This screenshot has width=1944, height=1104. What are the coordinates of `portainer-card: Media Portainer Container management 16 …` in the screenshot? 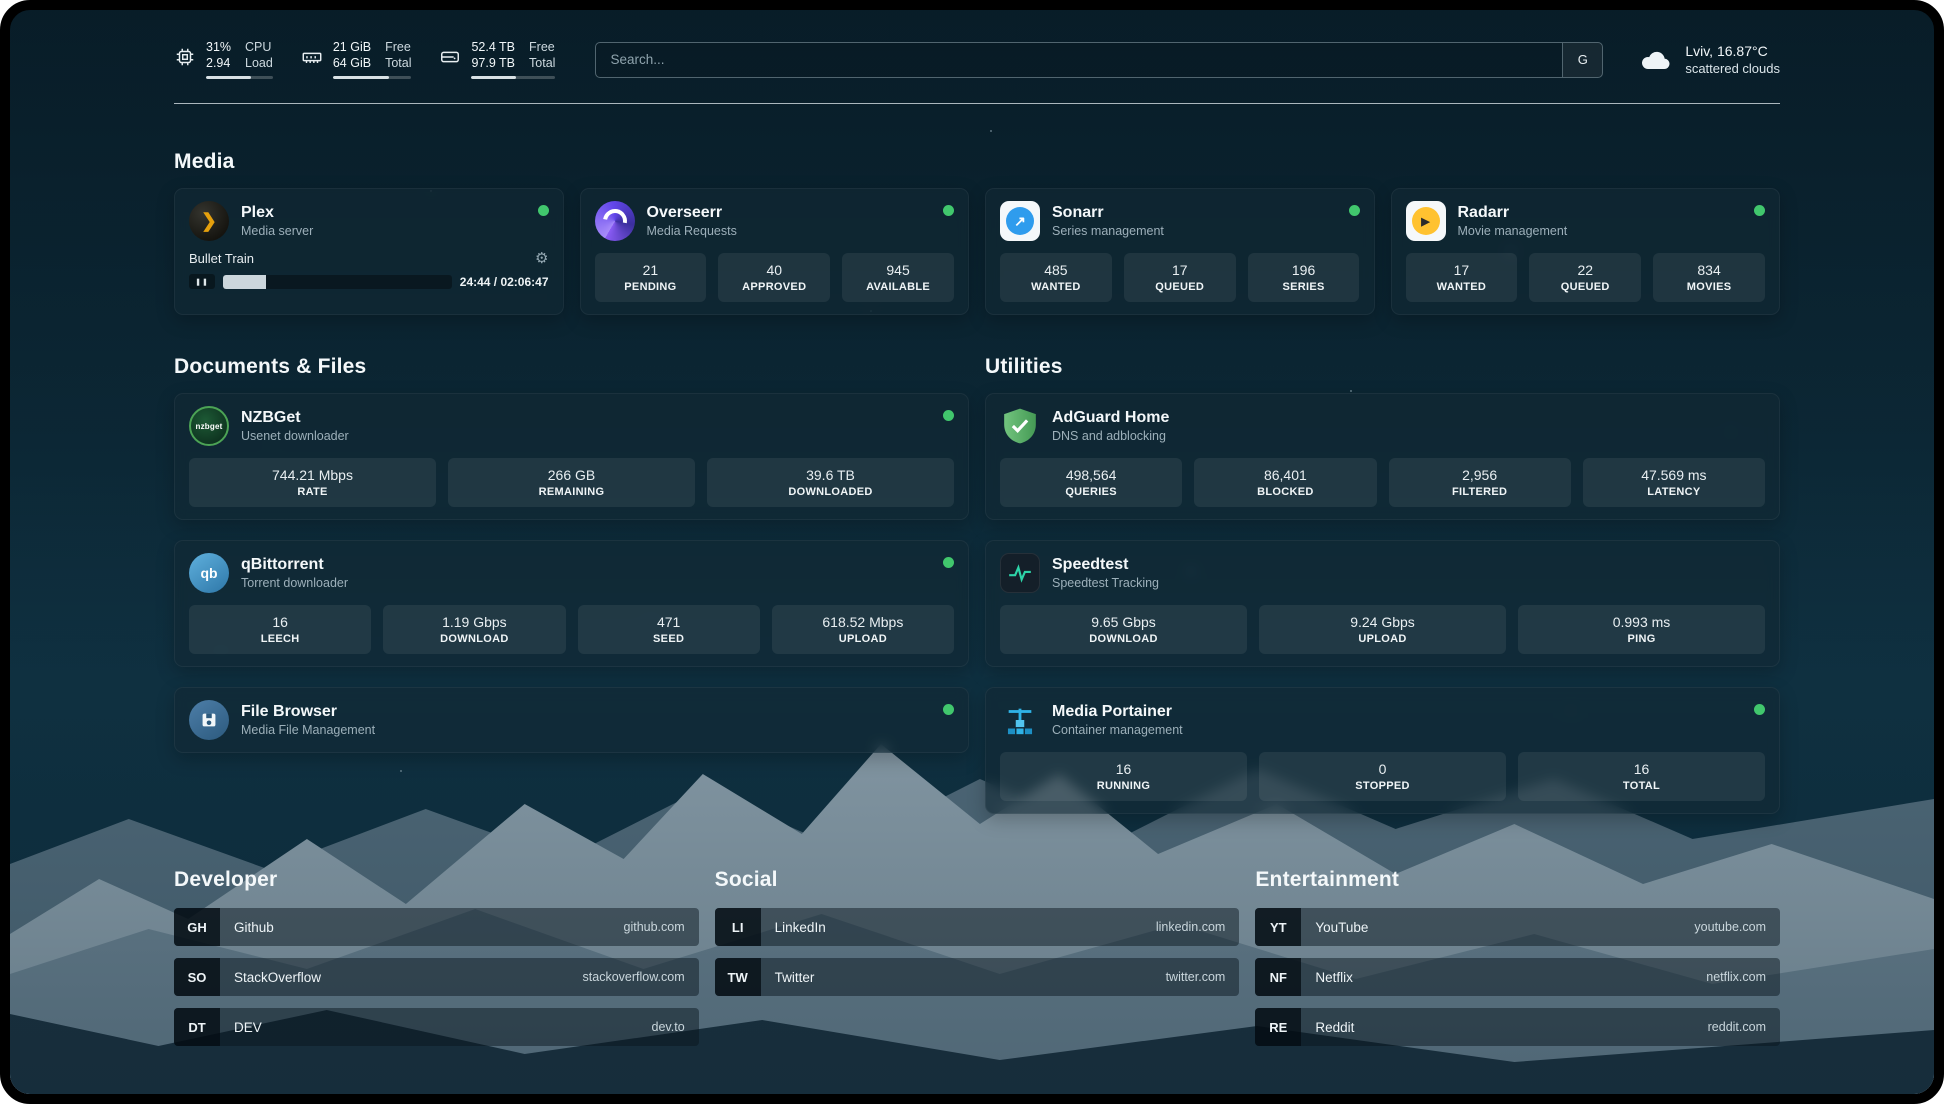 It's located at (1382, 750).